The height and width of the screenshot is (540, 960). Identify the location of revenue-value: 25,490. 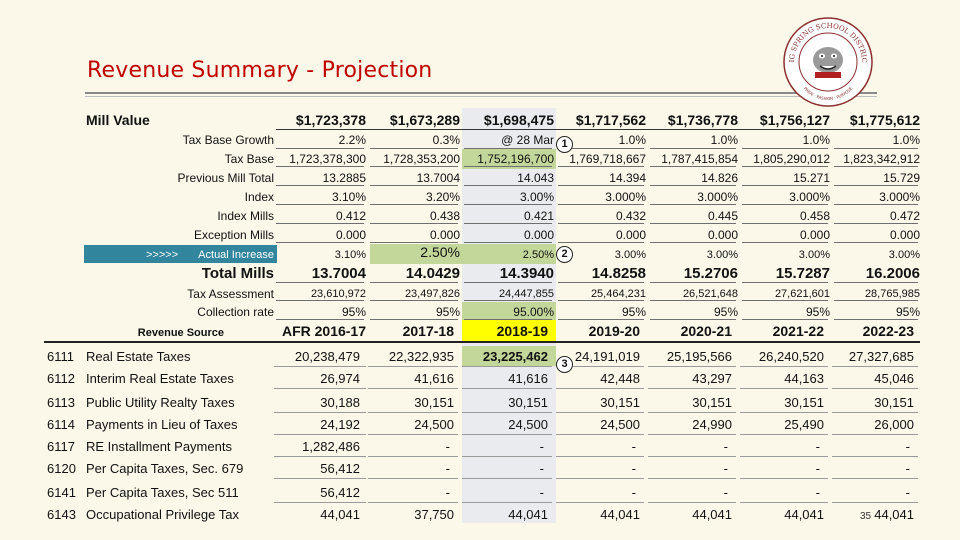
(804, 424).